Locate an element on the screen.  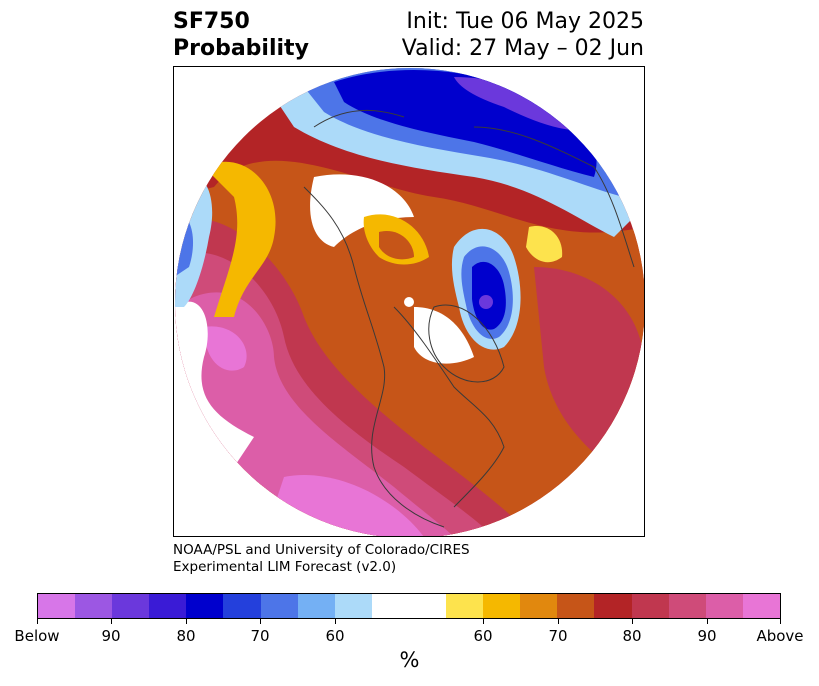
quantity-title: Probability is located at coordinates (241, 48).